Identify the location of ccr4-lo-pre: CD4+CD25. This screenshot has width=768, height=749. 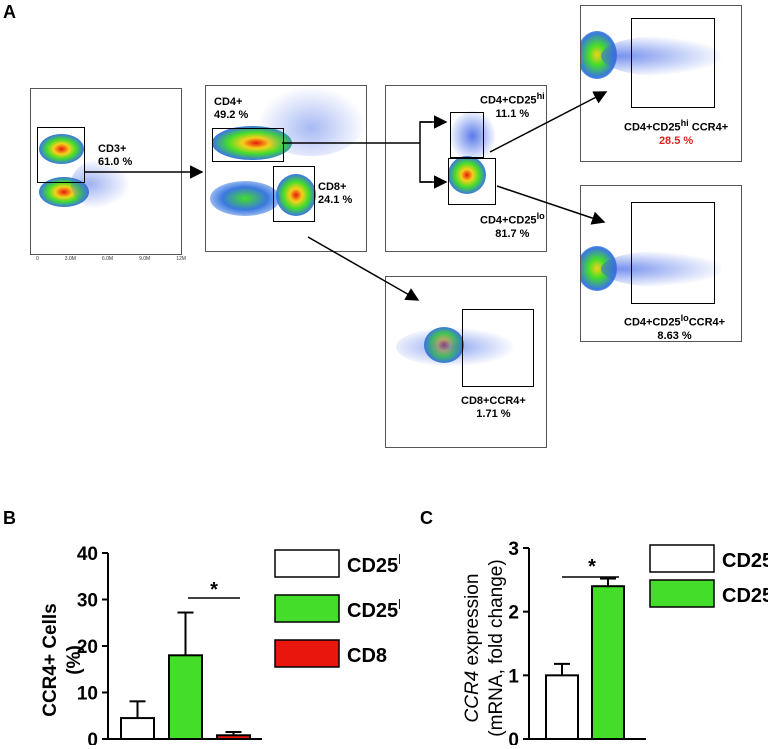
(652, 322).